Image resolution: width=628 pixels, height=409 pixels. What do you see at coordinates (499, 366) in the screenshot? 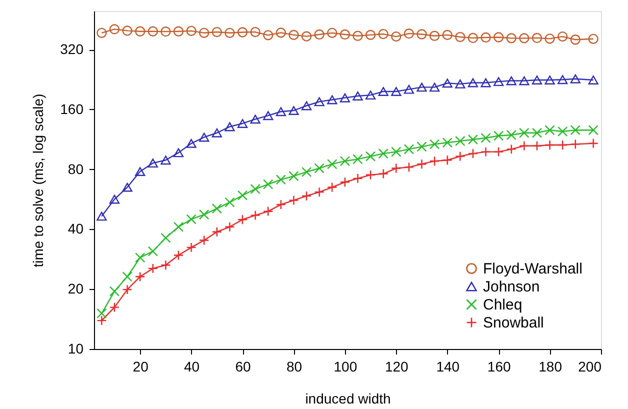
I see `x-tick-label: 160` at bounding box center [499, 366].